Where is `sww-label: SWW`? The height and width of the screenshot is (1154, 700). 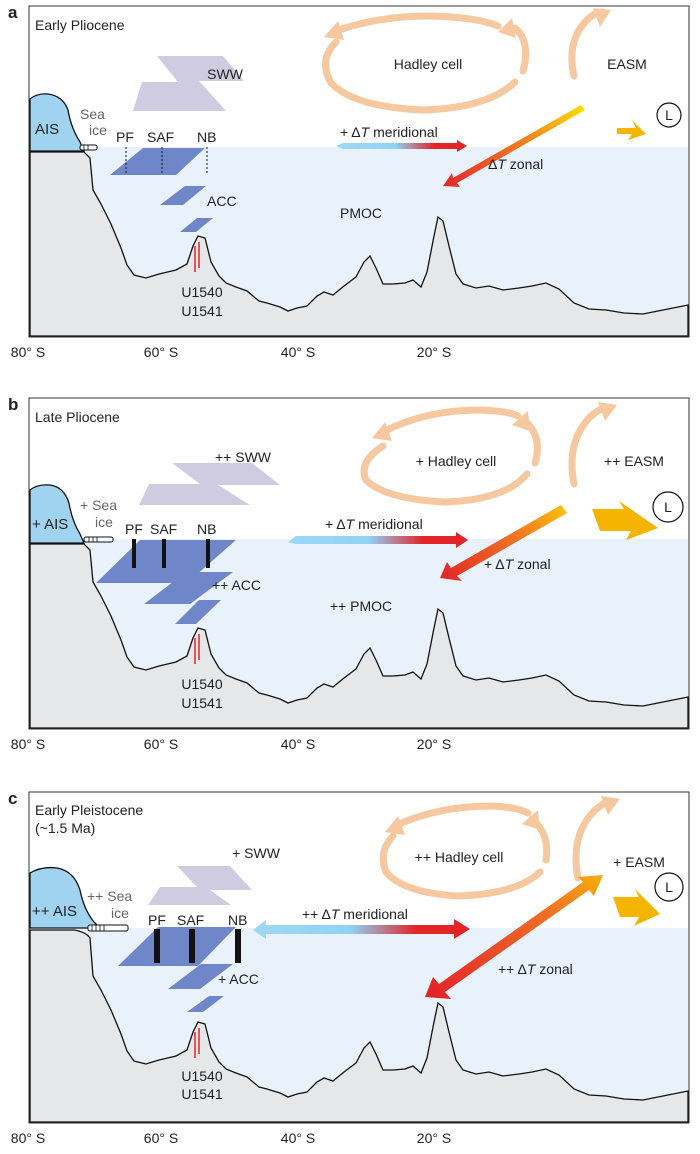
sww-label: SWW is located at coordinates (225, 74).